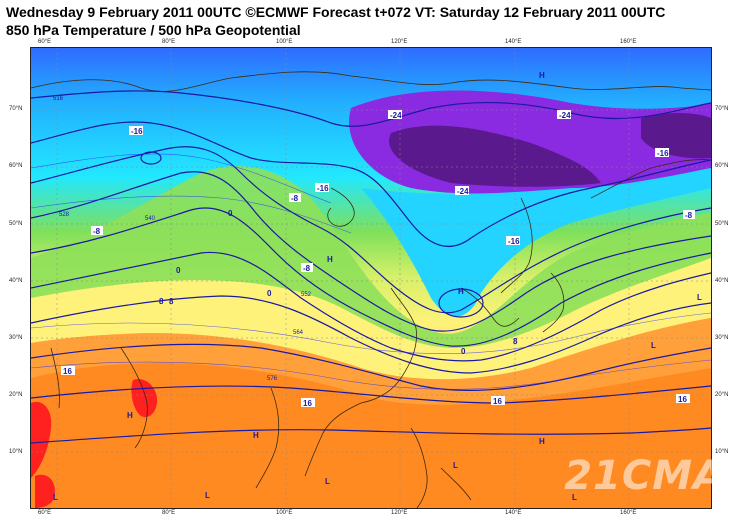  What do you see at coordinates (644, 476) in the screenshot?
I see `watermark-logo: 21CMA` at bounding box center [644, 476].